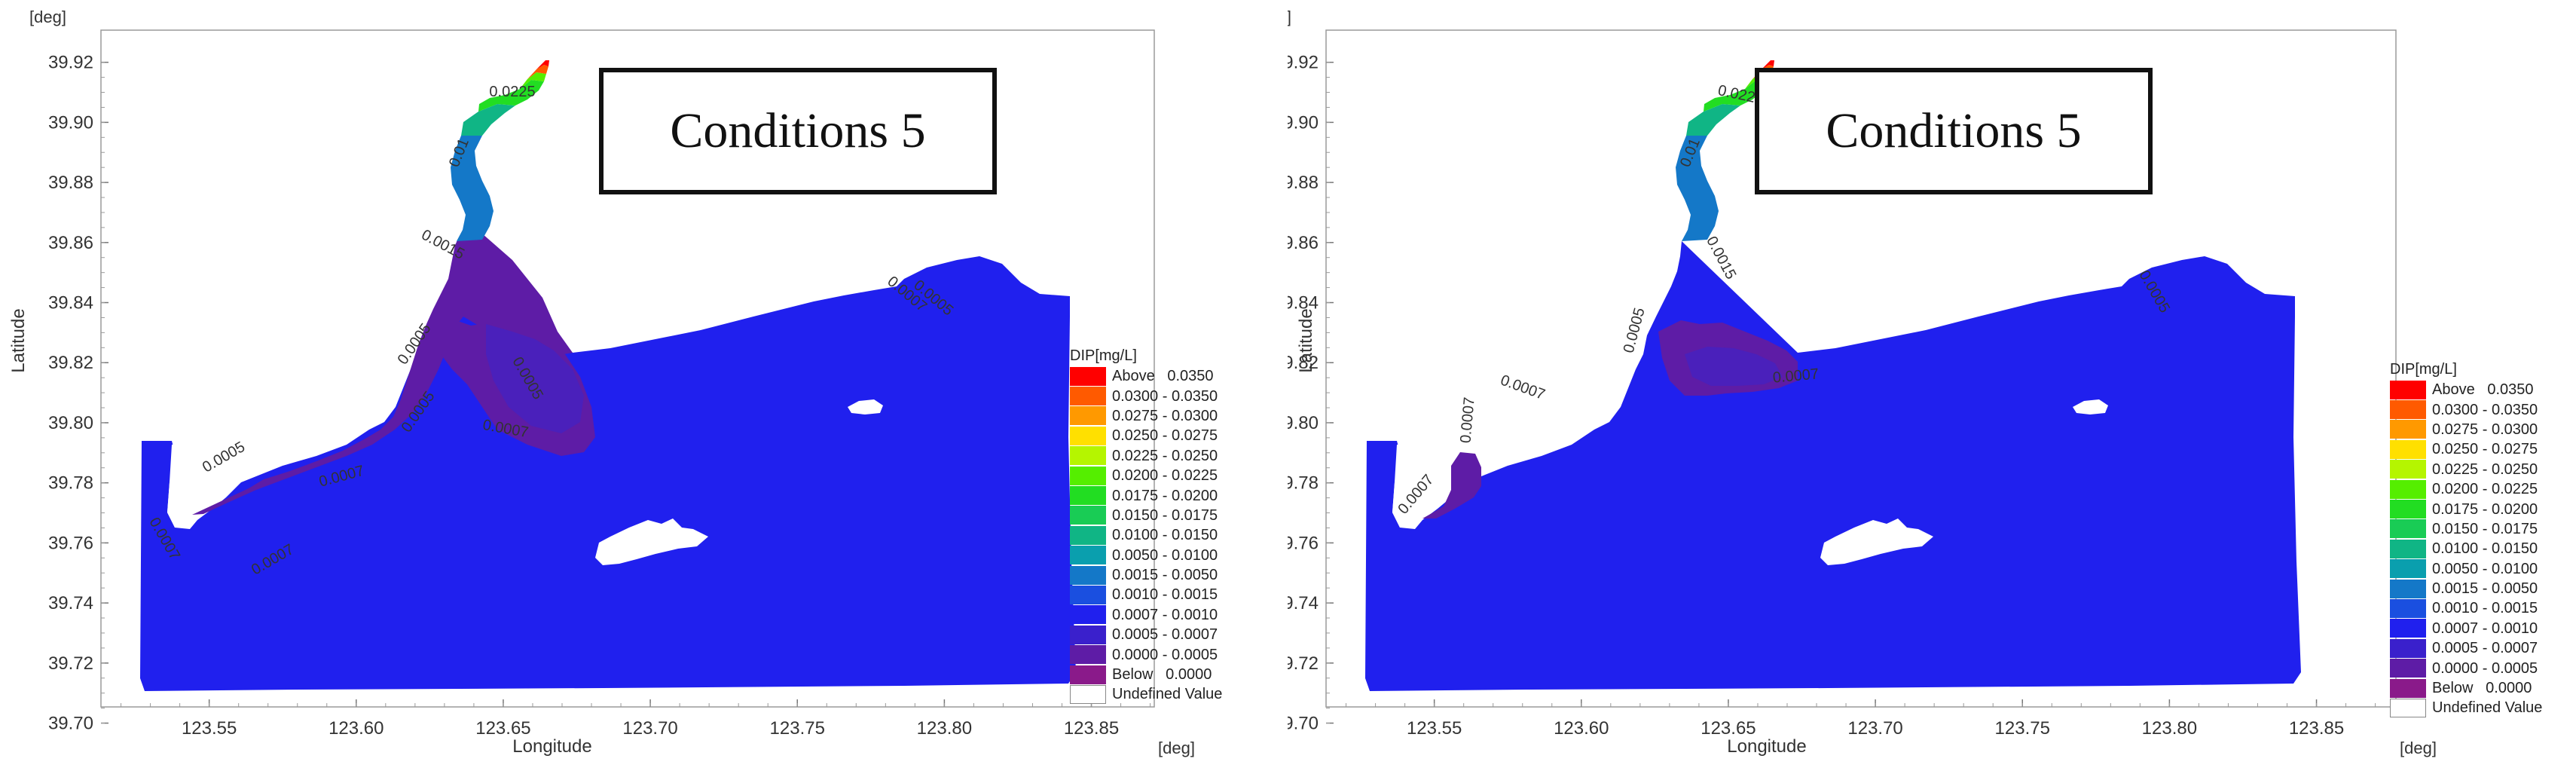  I want to click on legend-item: 0.0225 - 0.0250, so click(2466, 470).